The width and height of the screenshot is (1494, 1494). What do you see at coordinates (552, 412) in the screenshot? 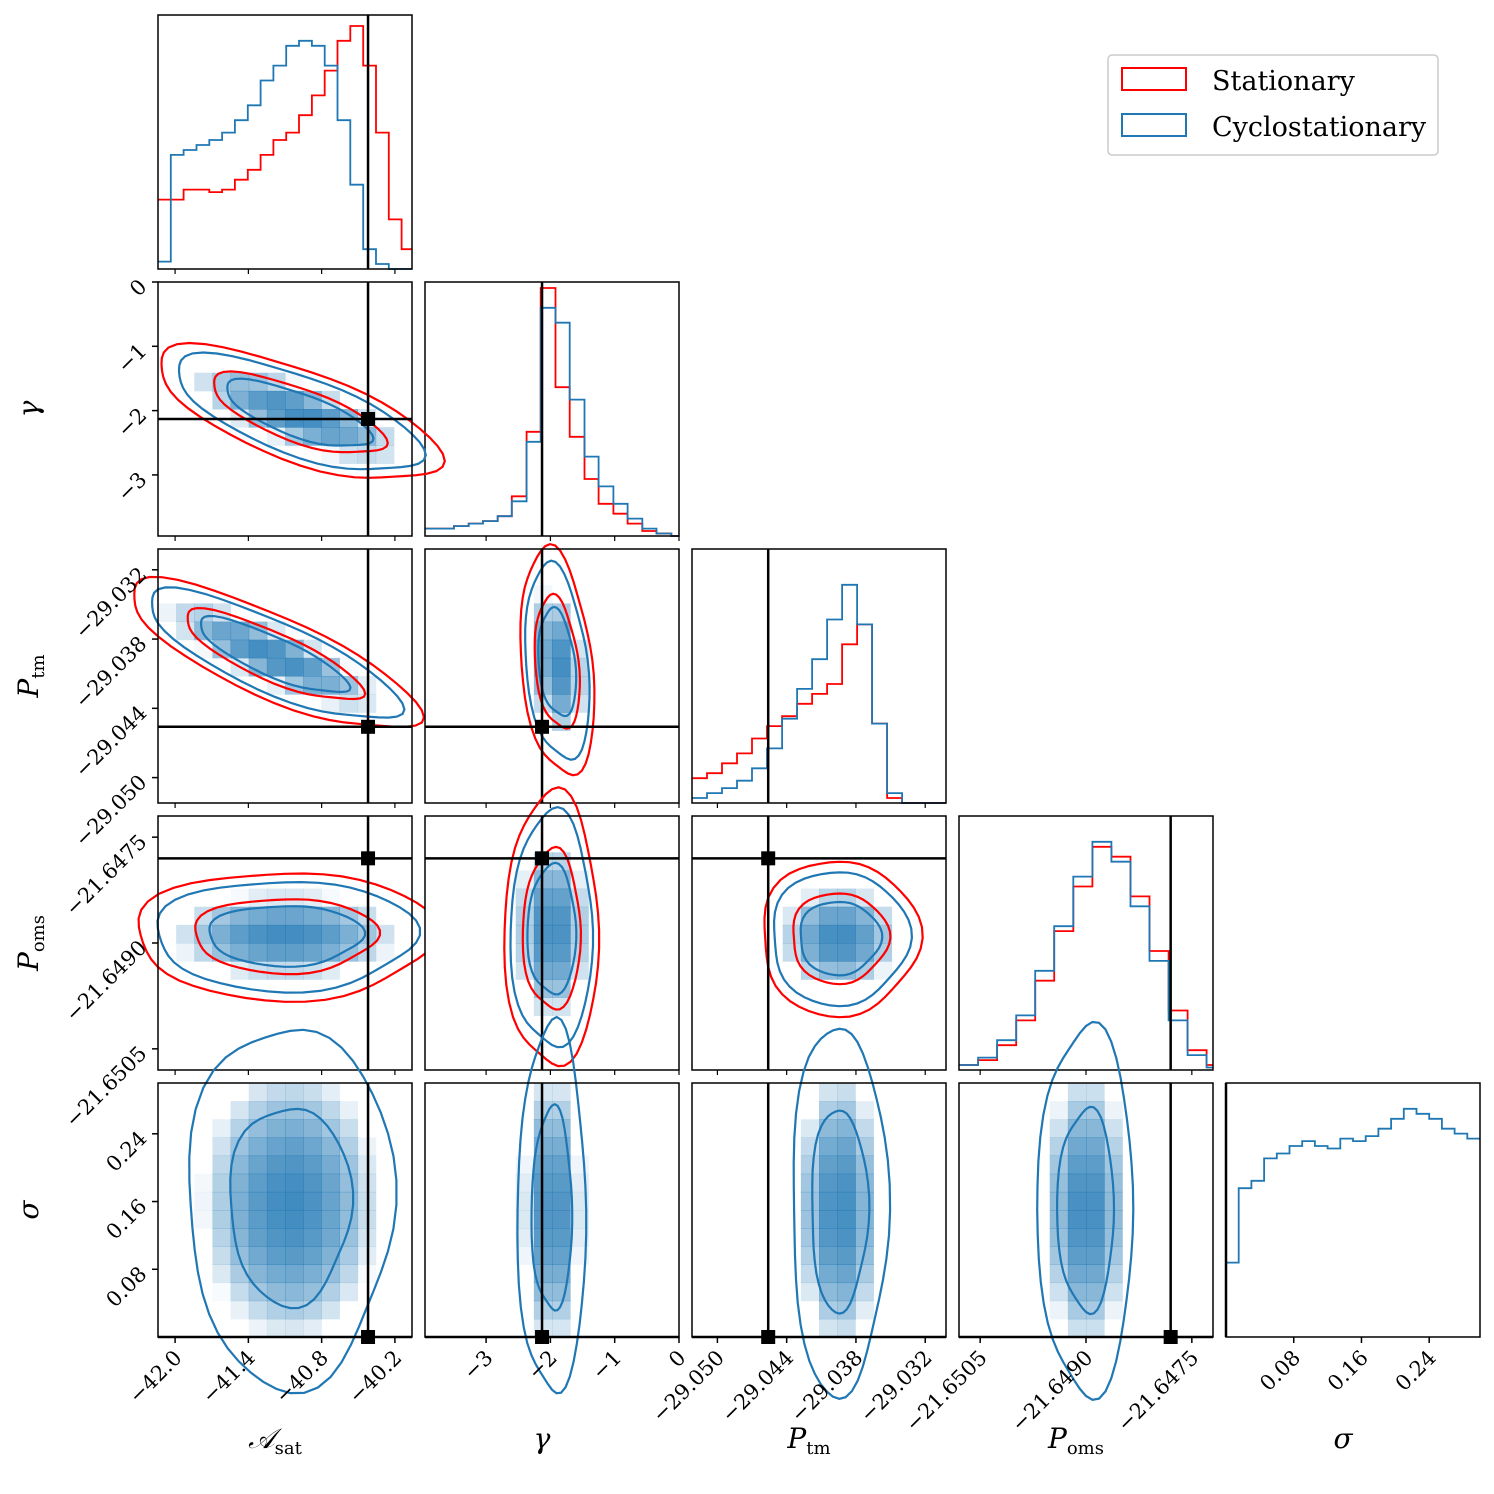
I see `histogram-gamma-stationary` at bounding box center [552, 412].